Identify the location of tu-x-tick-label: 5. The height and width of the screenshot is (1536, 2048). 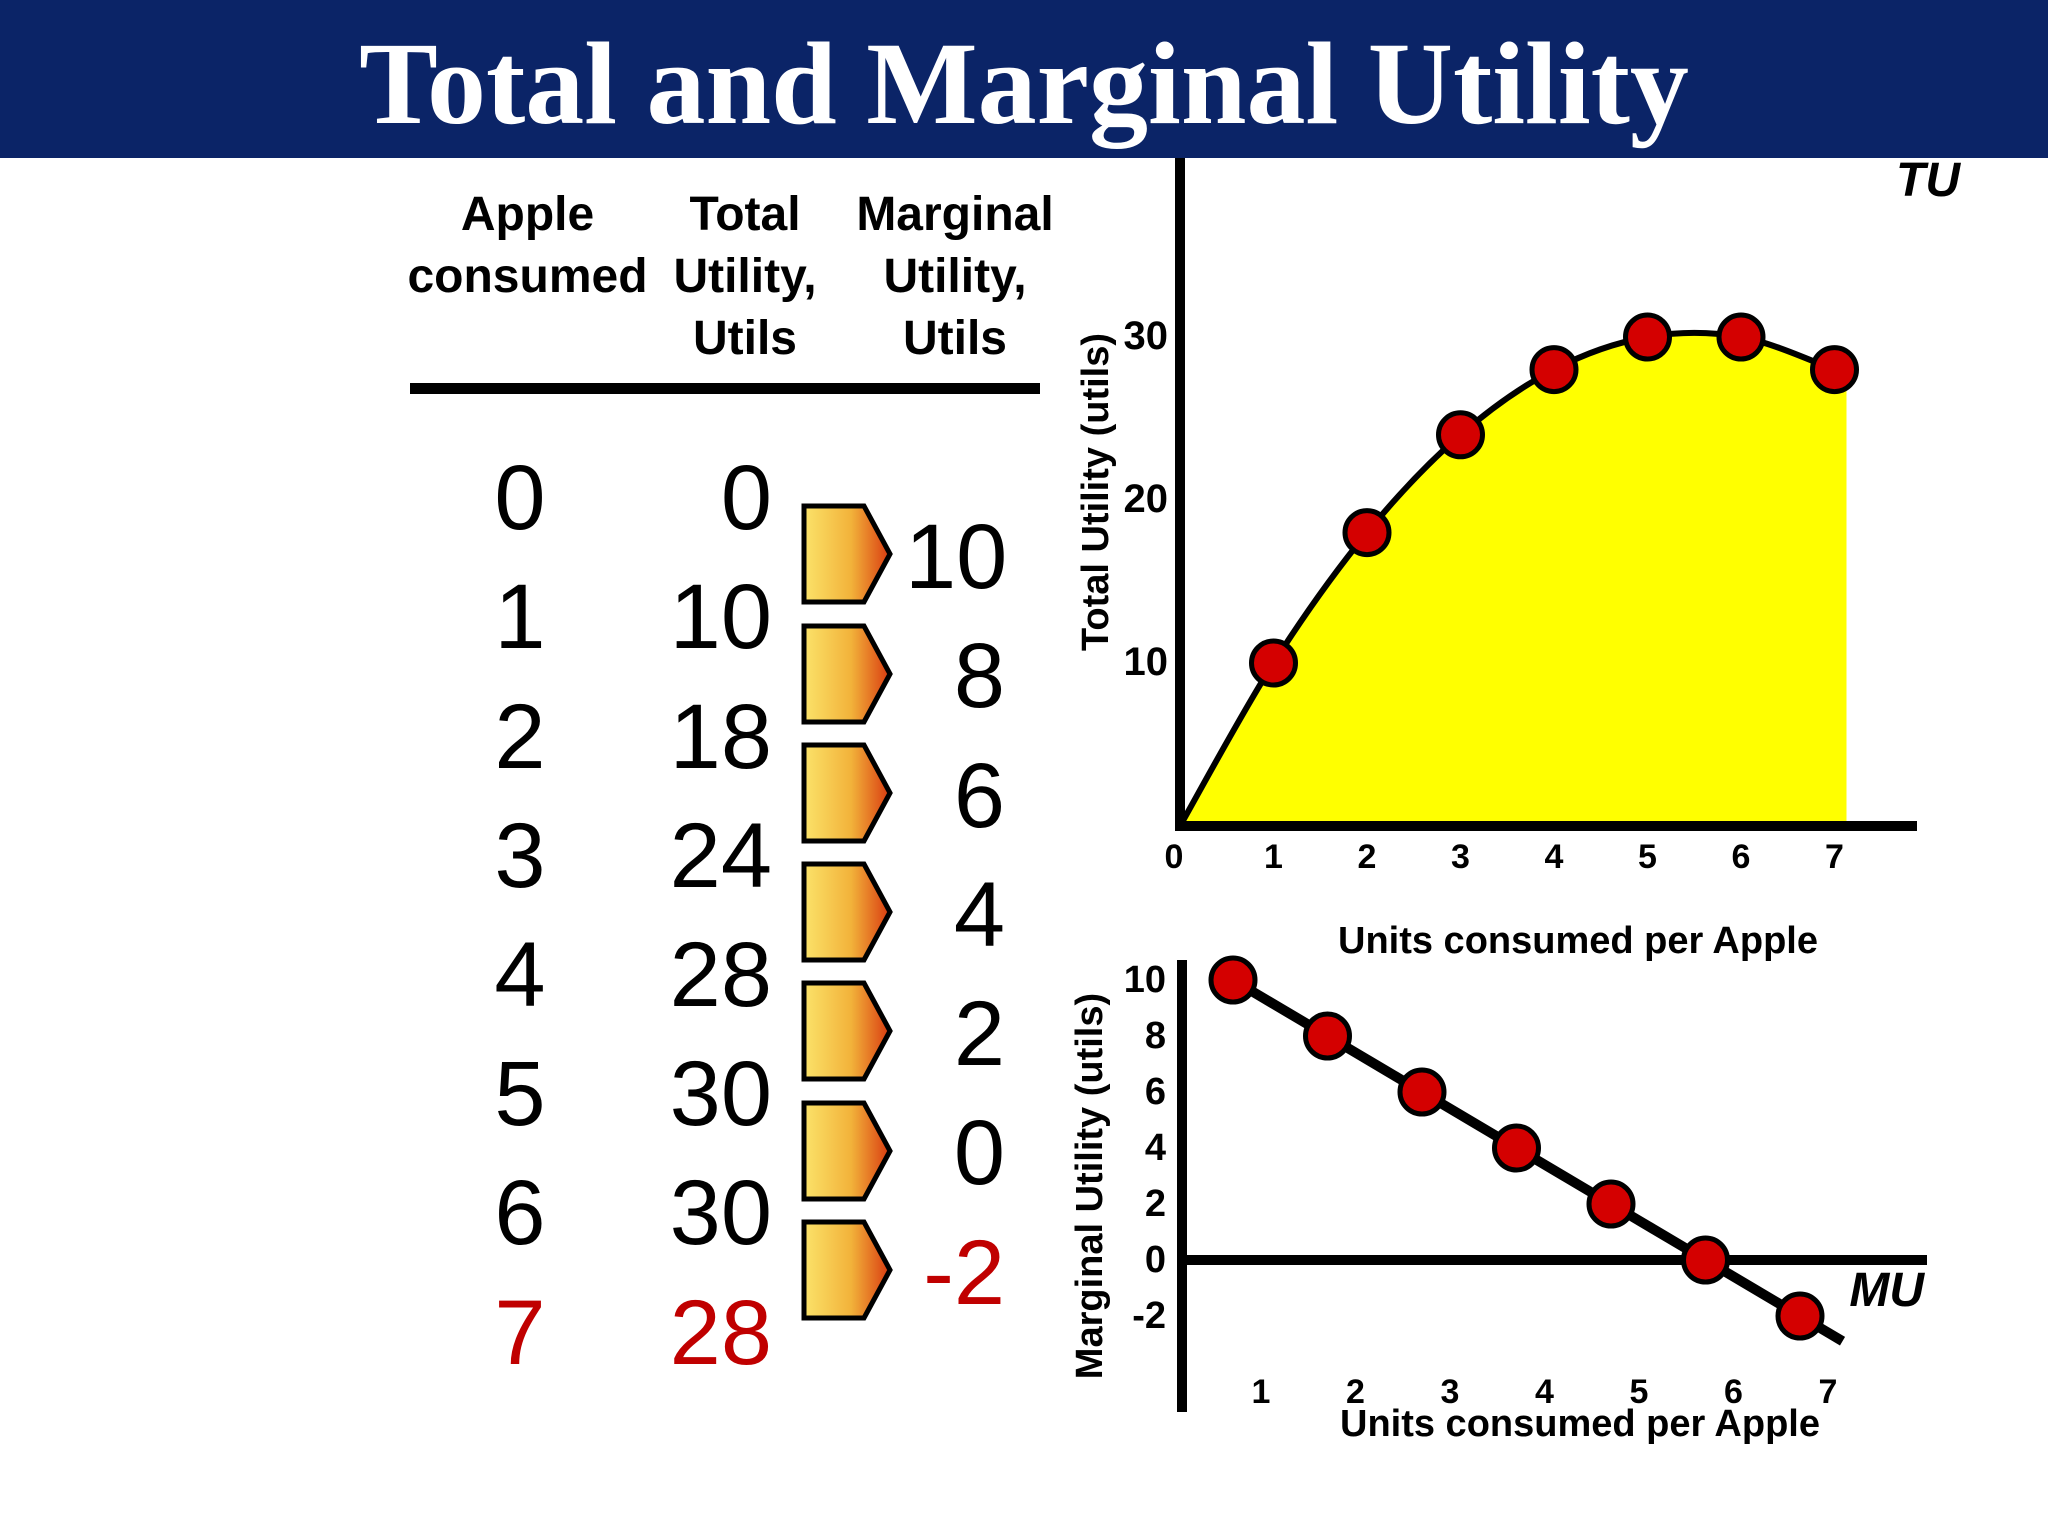
(1647, 857).